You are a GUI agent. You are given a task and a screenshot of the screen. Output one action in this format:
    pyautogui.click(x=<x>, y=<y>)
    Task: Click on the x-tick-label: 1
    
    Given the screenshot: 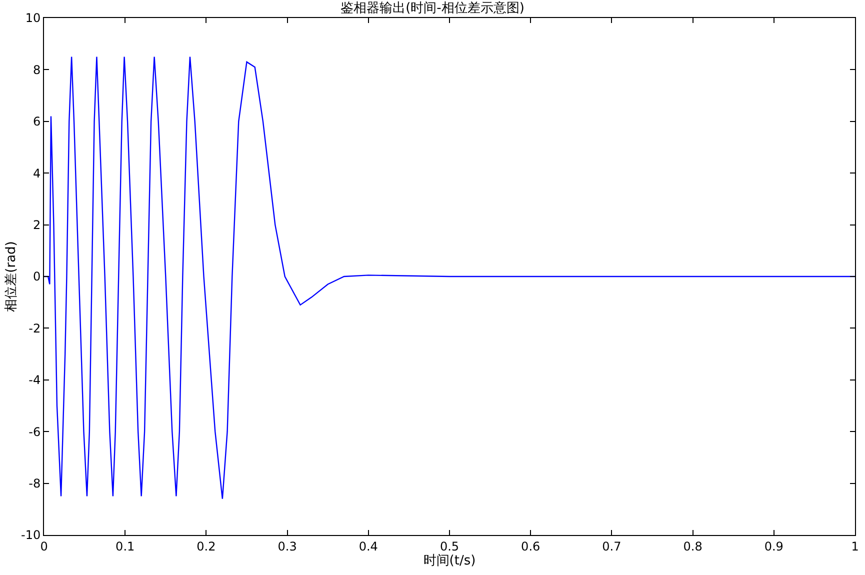 What is the action you would take?
    pyautogui.click(x=855, y=546)
    